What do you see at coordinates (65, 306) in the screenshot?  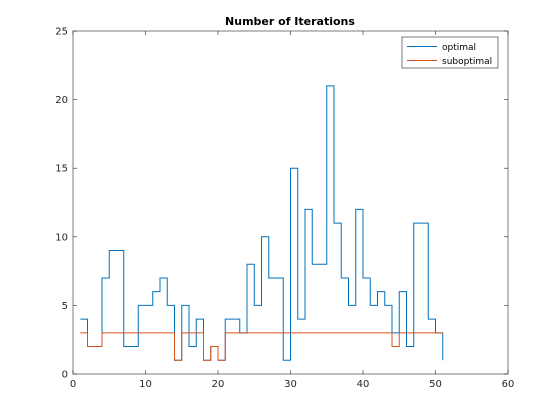 I see `y-tick-label: 5` at bounding box center [65, 306].